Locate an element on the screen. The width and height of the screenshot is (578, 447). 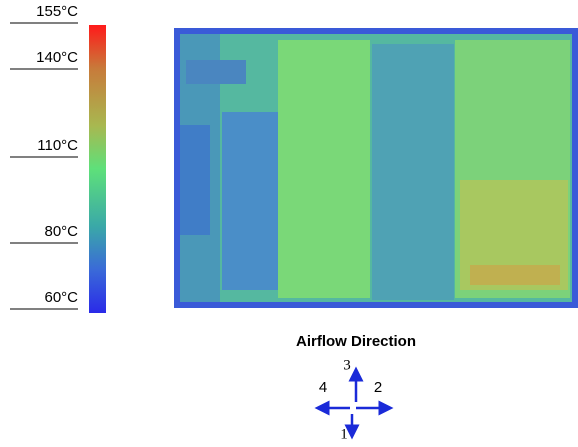
scale-label: 80°C is located at coordinates (61, 231).